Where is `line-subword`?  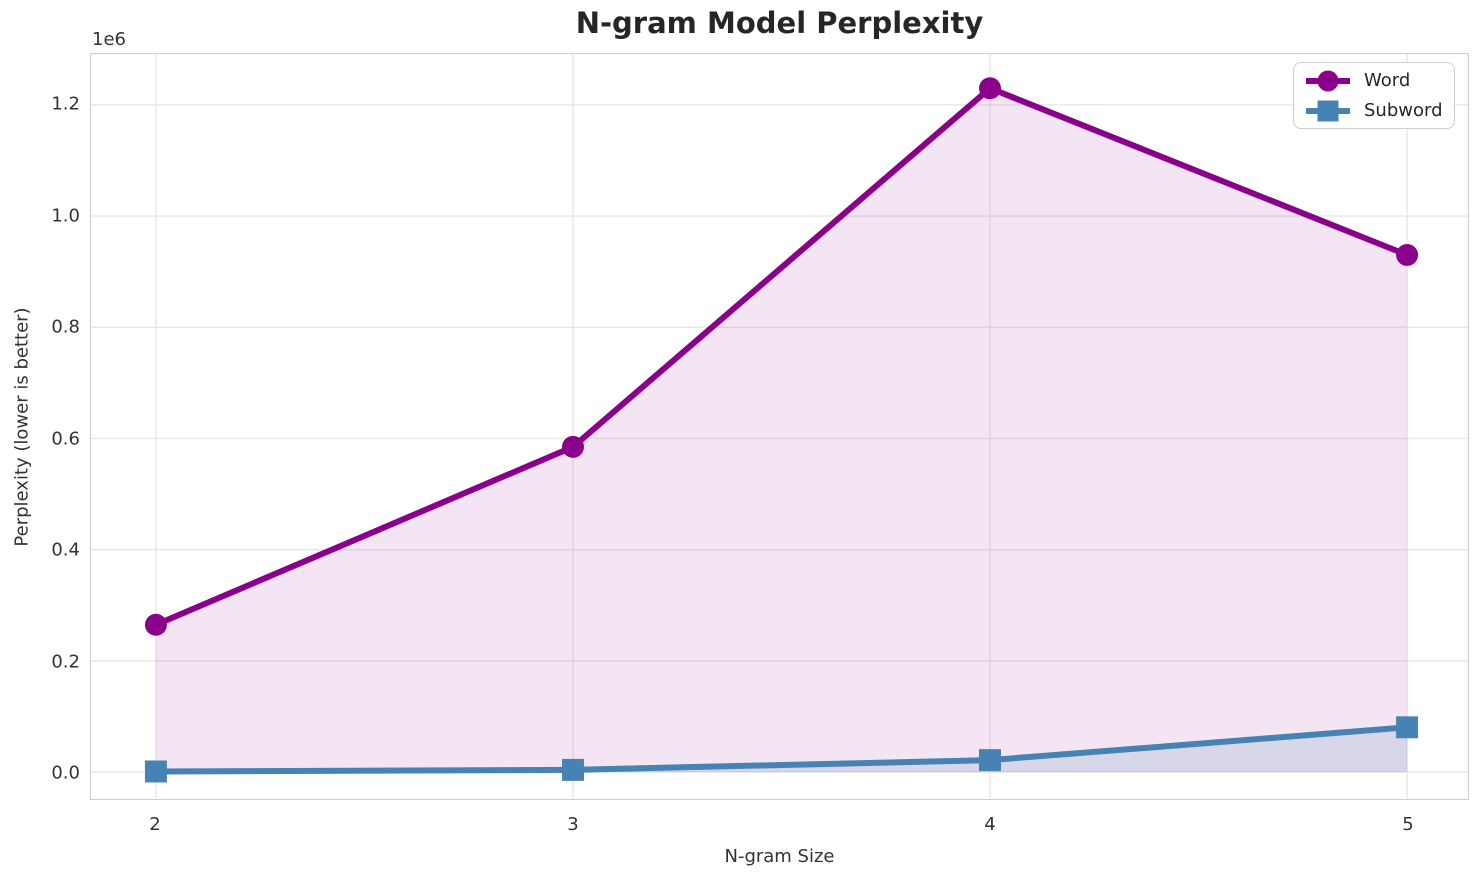
line-subword is located at coordinates (781, 749).